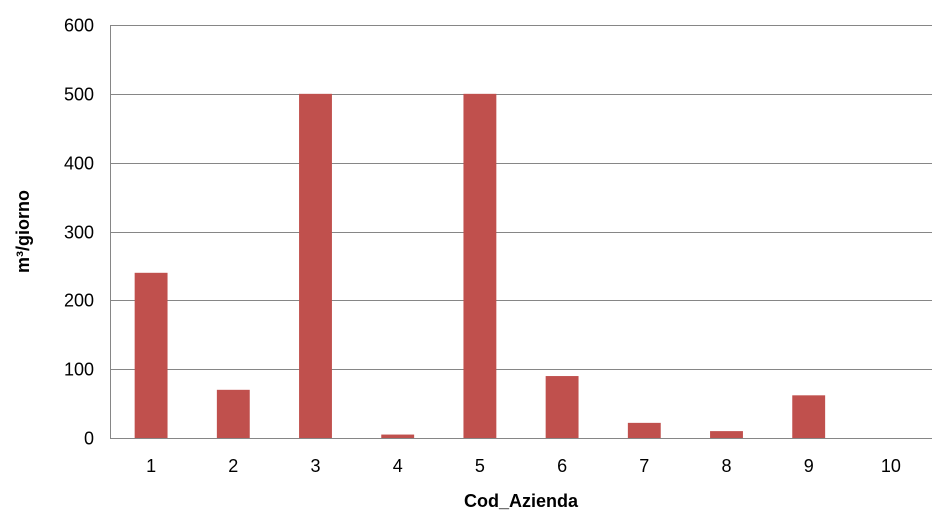  Describe the element at coordinates (233, 466) in the screenshot. I see `x-tick-label: 2` at that location.